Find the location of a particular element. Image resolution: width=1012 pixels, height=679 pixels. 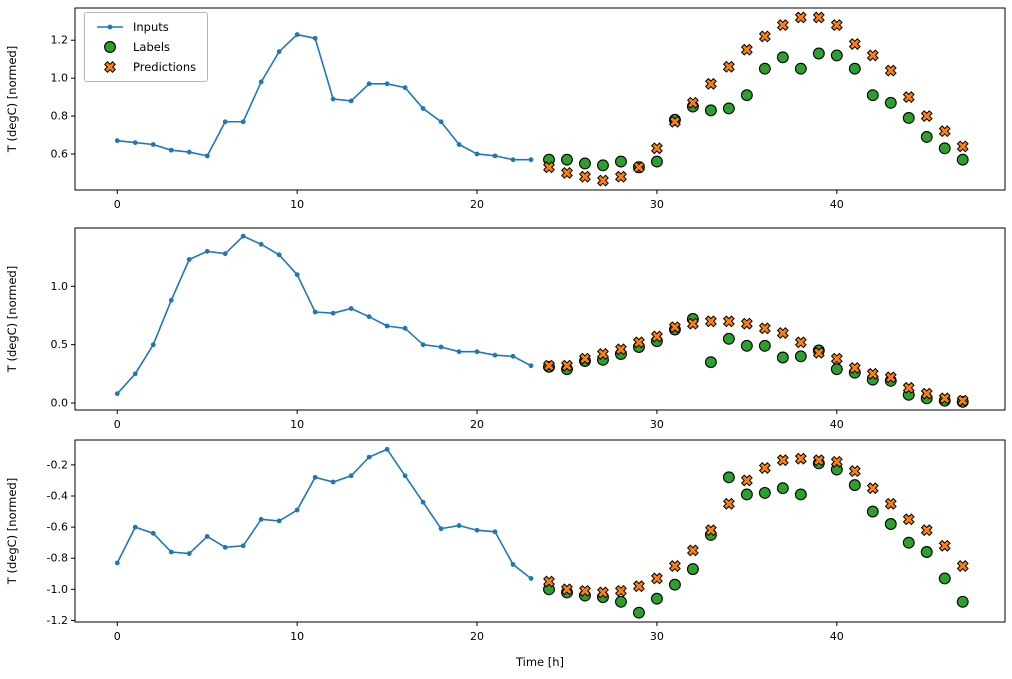

y-axis-label: T (degC) [normed] is located at coordinates (12, 319).